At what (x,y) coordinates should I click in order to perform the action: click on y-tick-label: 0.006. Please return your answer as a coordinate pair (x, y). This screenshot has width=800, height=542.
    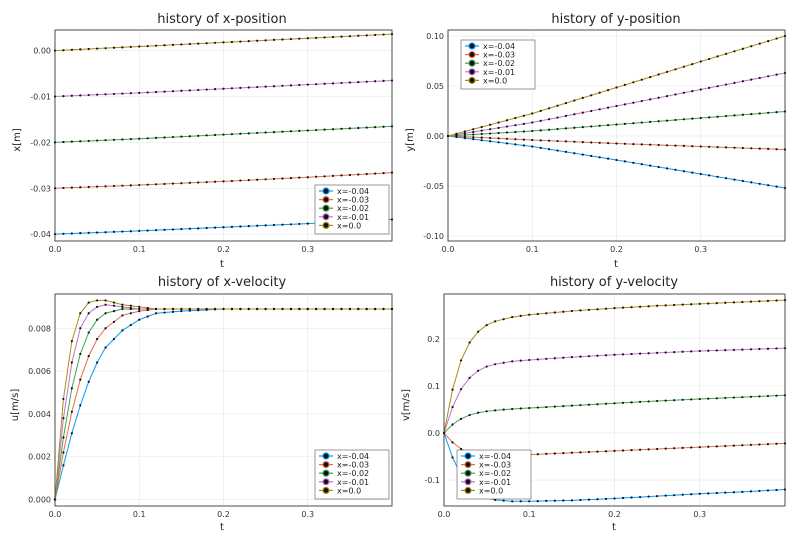
    Looking at the image, I should click on (39, 371).